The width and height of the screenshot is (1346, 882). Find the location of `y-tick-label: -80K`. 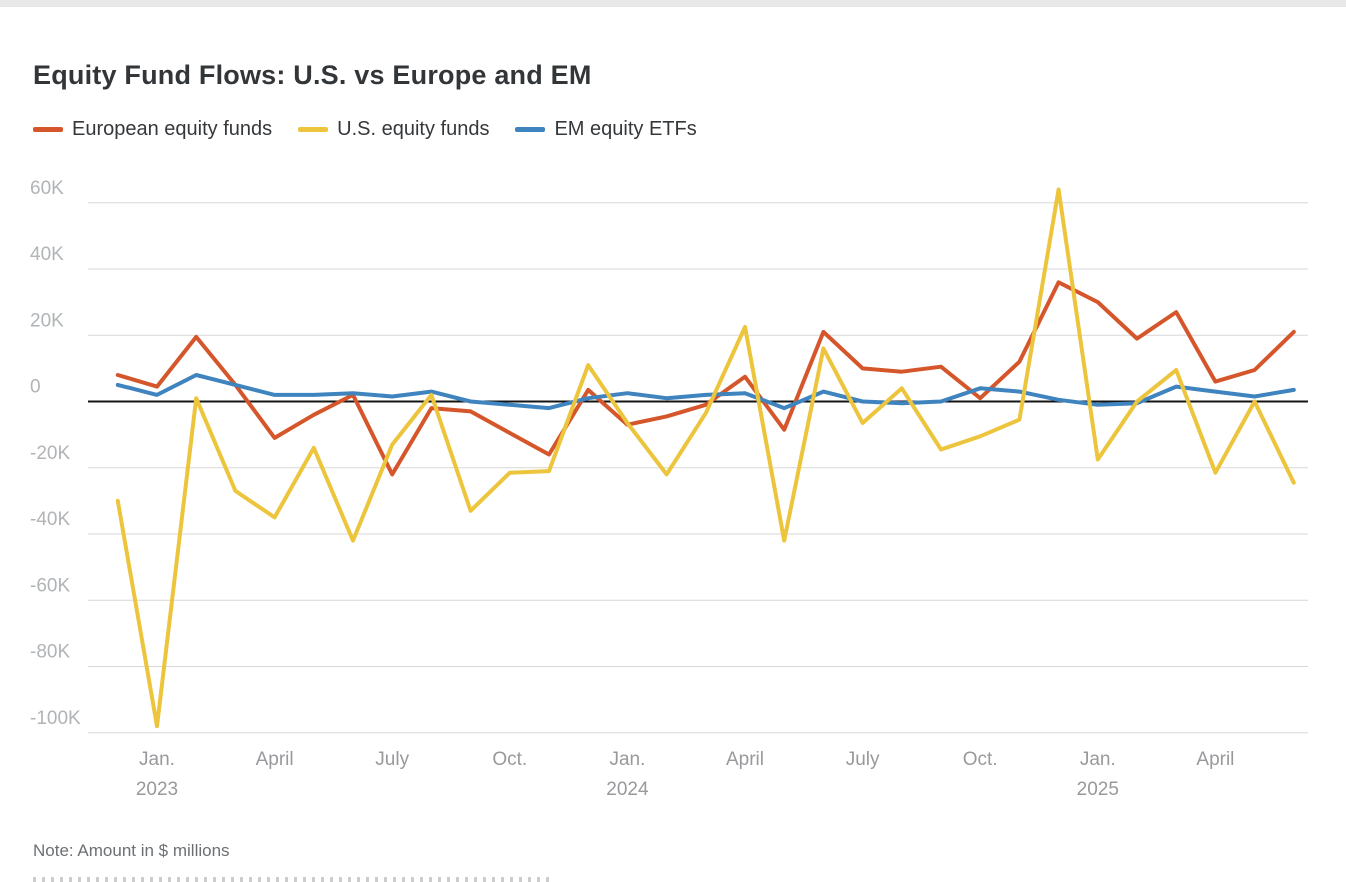

y-tick-label: -80K is located at coordinates (50, 652).